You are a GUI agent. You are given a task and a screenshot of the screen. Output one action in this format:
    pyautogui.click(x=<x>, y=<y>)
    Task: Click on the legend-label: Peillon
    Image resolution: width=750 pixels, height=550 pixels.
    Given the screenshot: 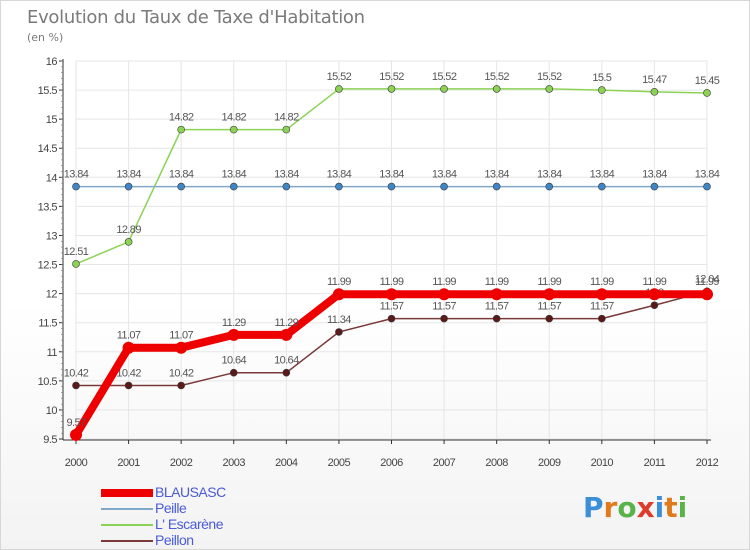 What is the action you would take?
    pyautogui.click(x=174, y=540)
    